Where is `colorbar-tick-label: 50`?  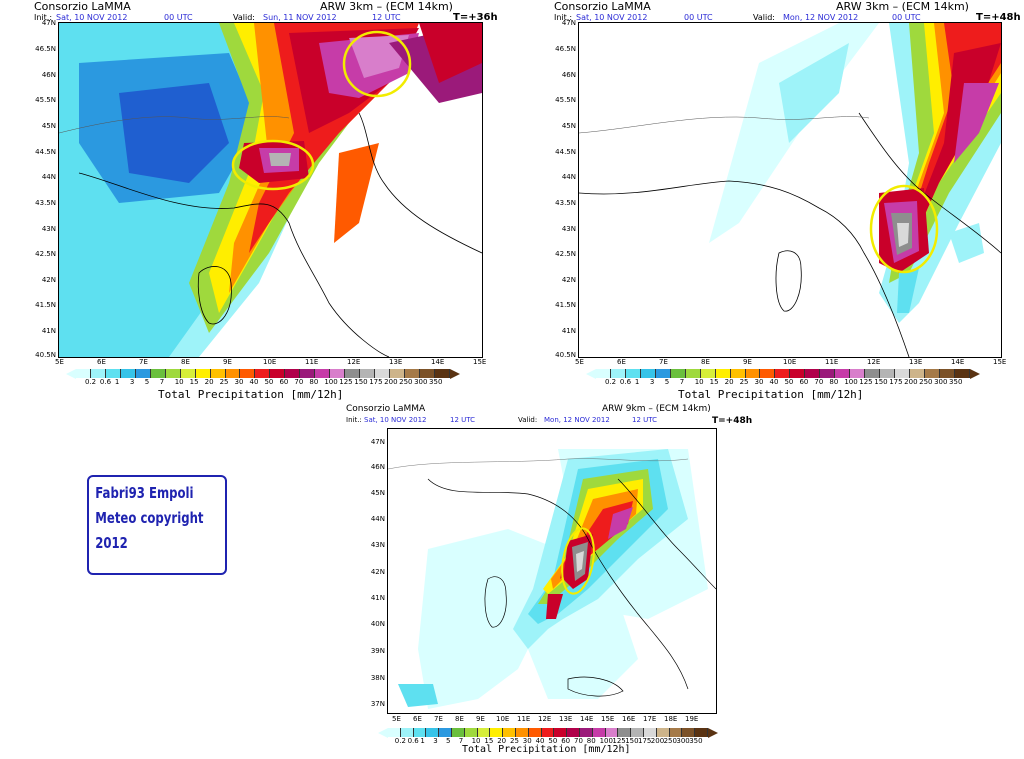
colorbar-tick-label: 50 is located at coordinates (789, 382).